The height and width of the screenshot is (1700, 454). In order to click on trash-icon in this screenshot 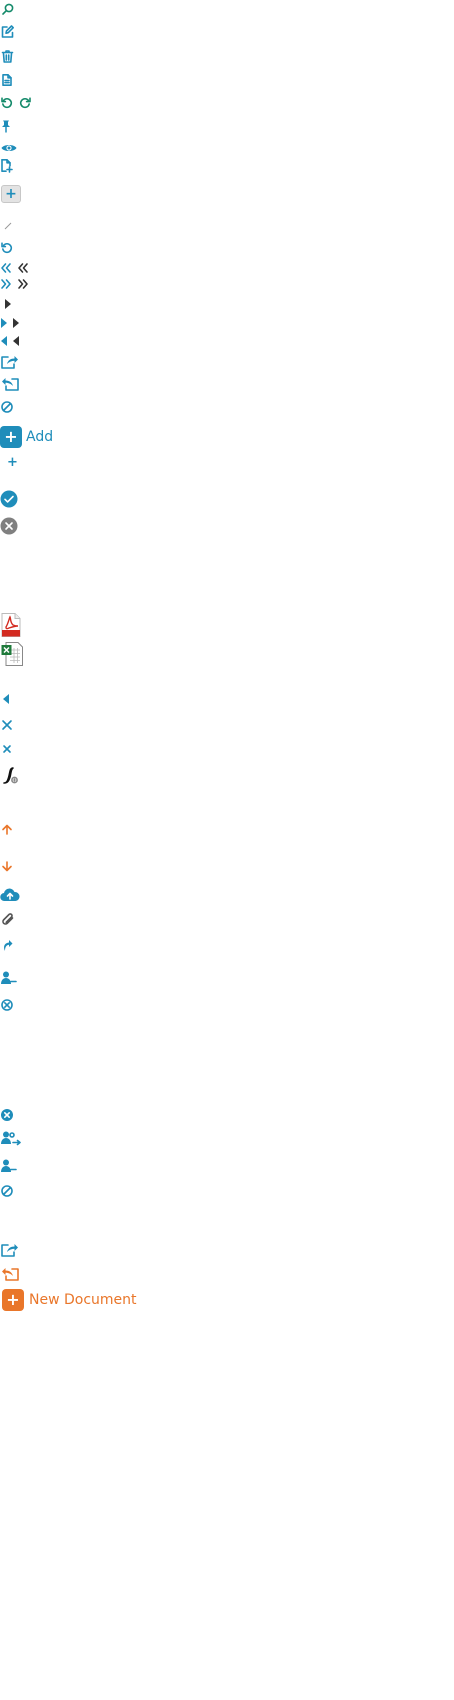, I will do `click(7, 56)`.